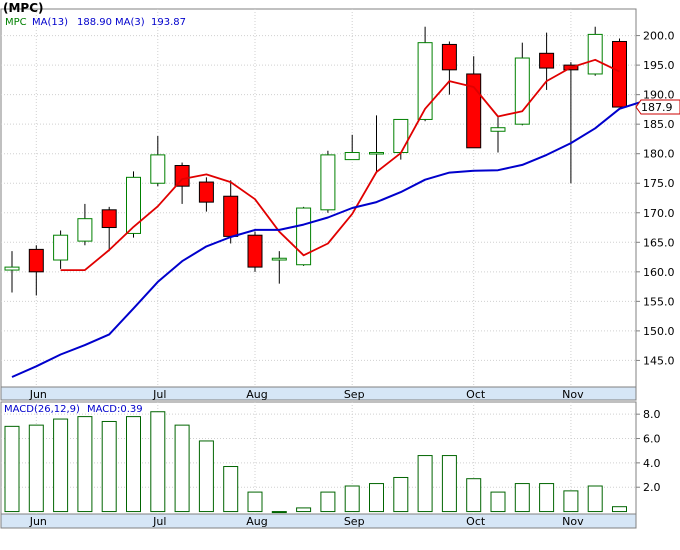 The height and width of the screenshot is (550, 680). What do you see at coordinates (659, 213) in the screenshot?
I see `price-tick-label: 170.0` at bounding box center [659, 213].